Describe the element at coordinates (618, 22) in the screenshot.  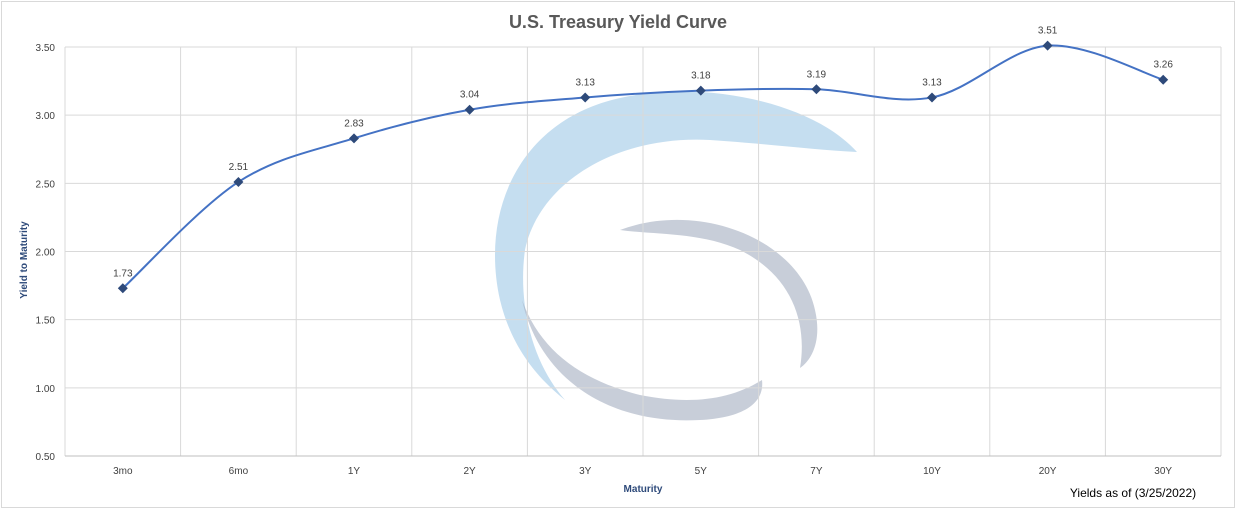
I see `chart-title: U.S. Treasury Yield Curve` at that location.